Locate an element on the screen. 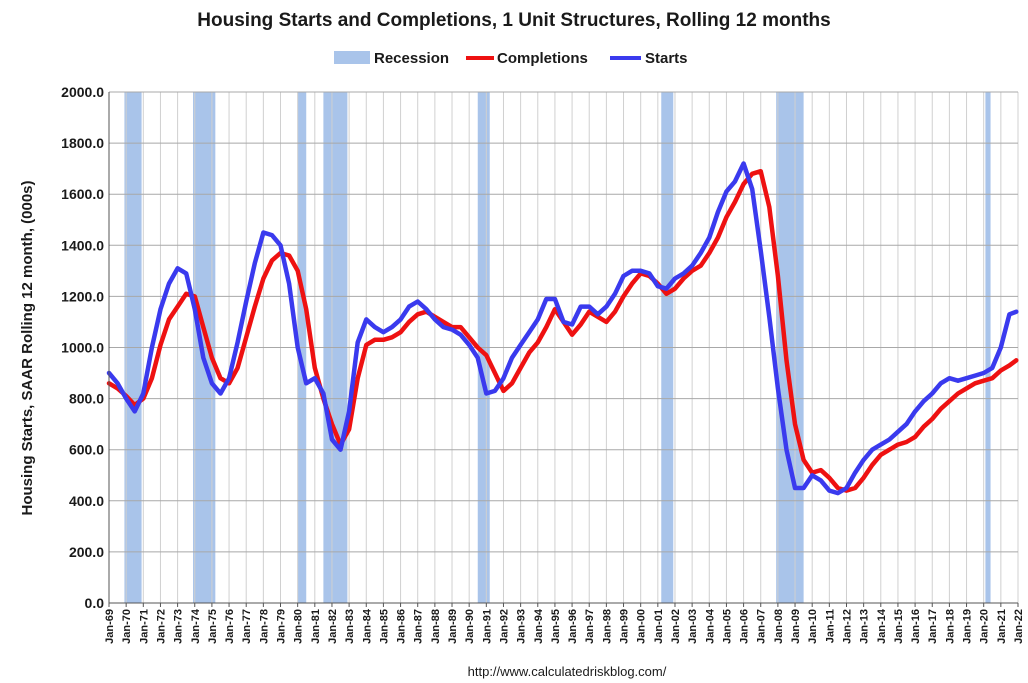 The height and width of the screenshot is (683, 1028). x-tick-label: Jan-17 is located at coordinates (933, 626).